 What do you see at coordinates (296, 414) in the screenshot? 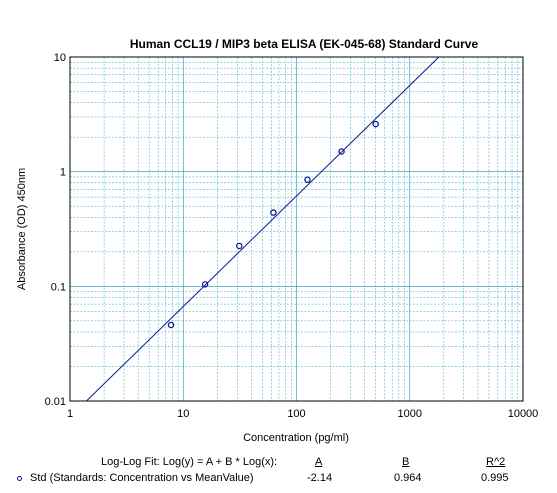
I see `x-tick-label: 100` at bounding box center [296, 414].